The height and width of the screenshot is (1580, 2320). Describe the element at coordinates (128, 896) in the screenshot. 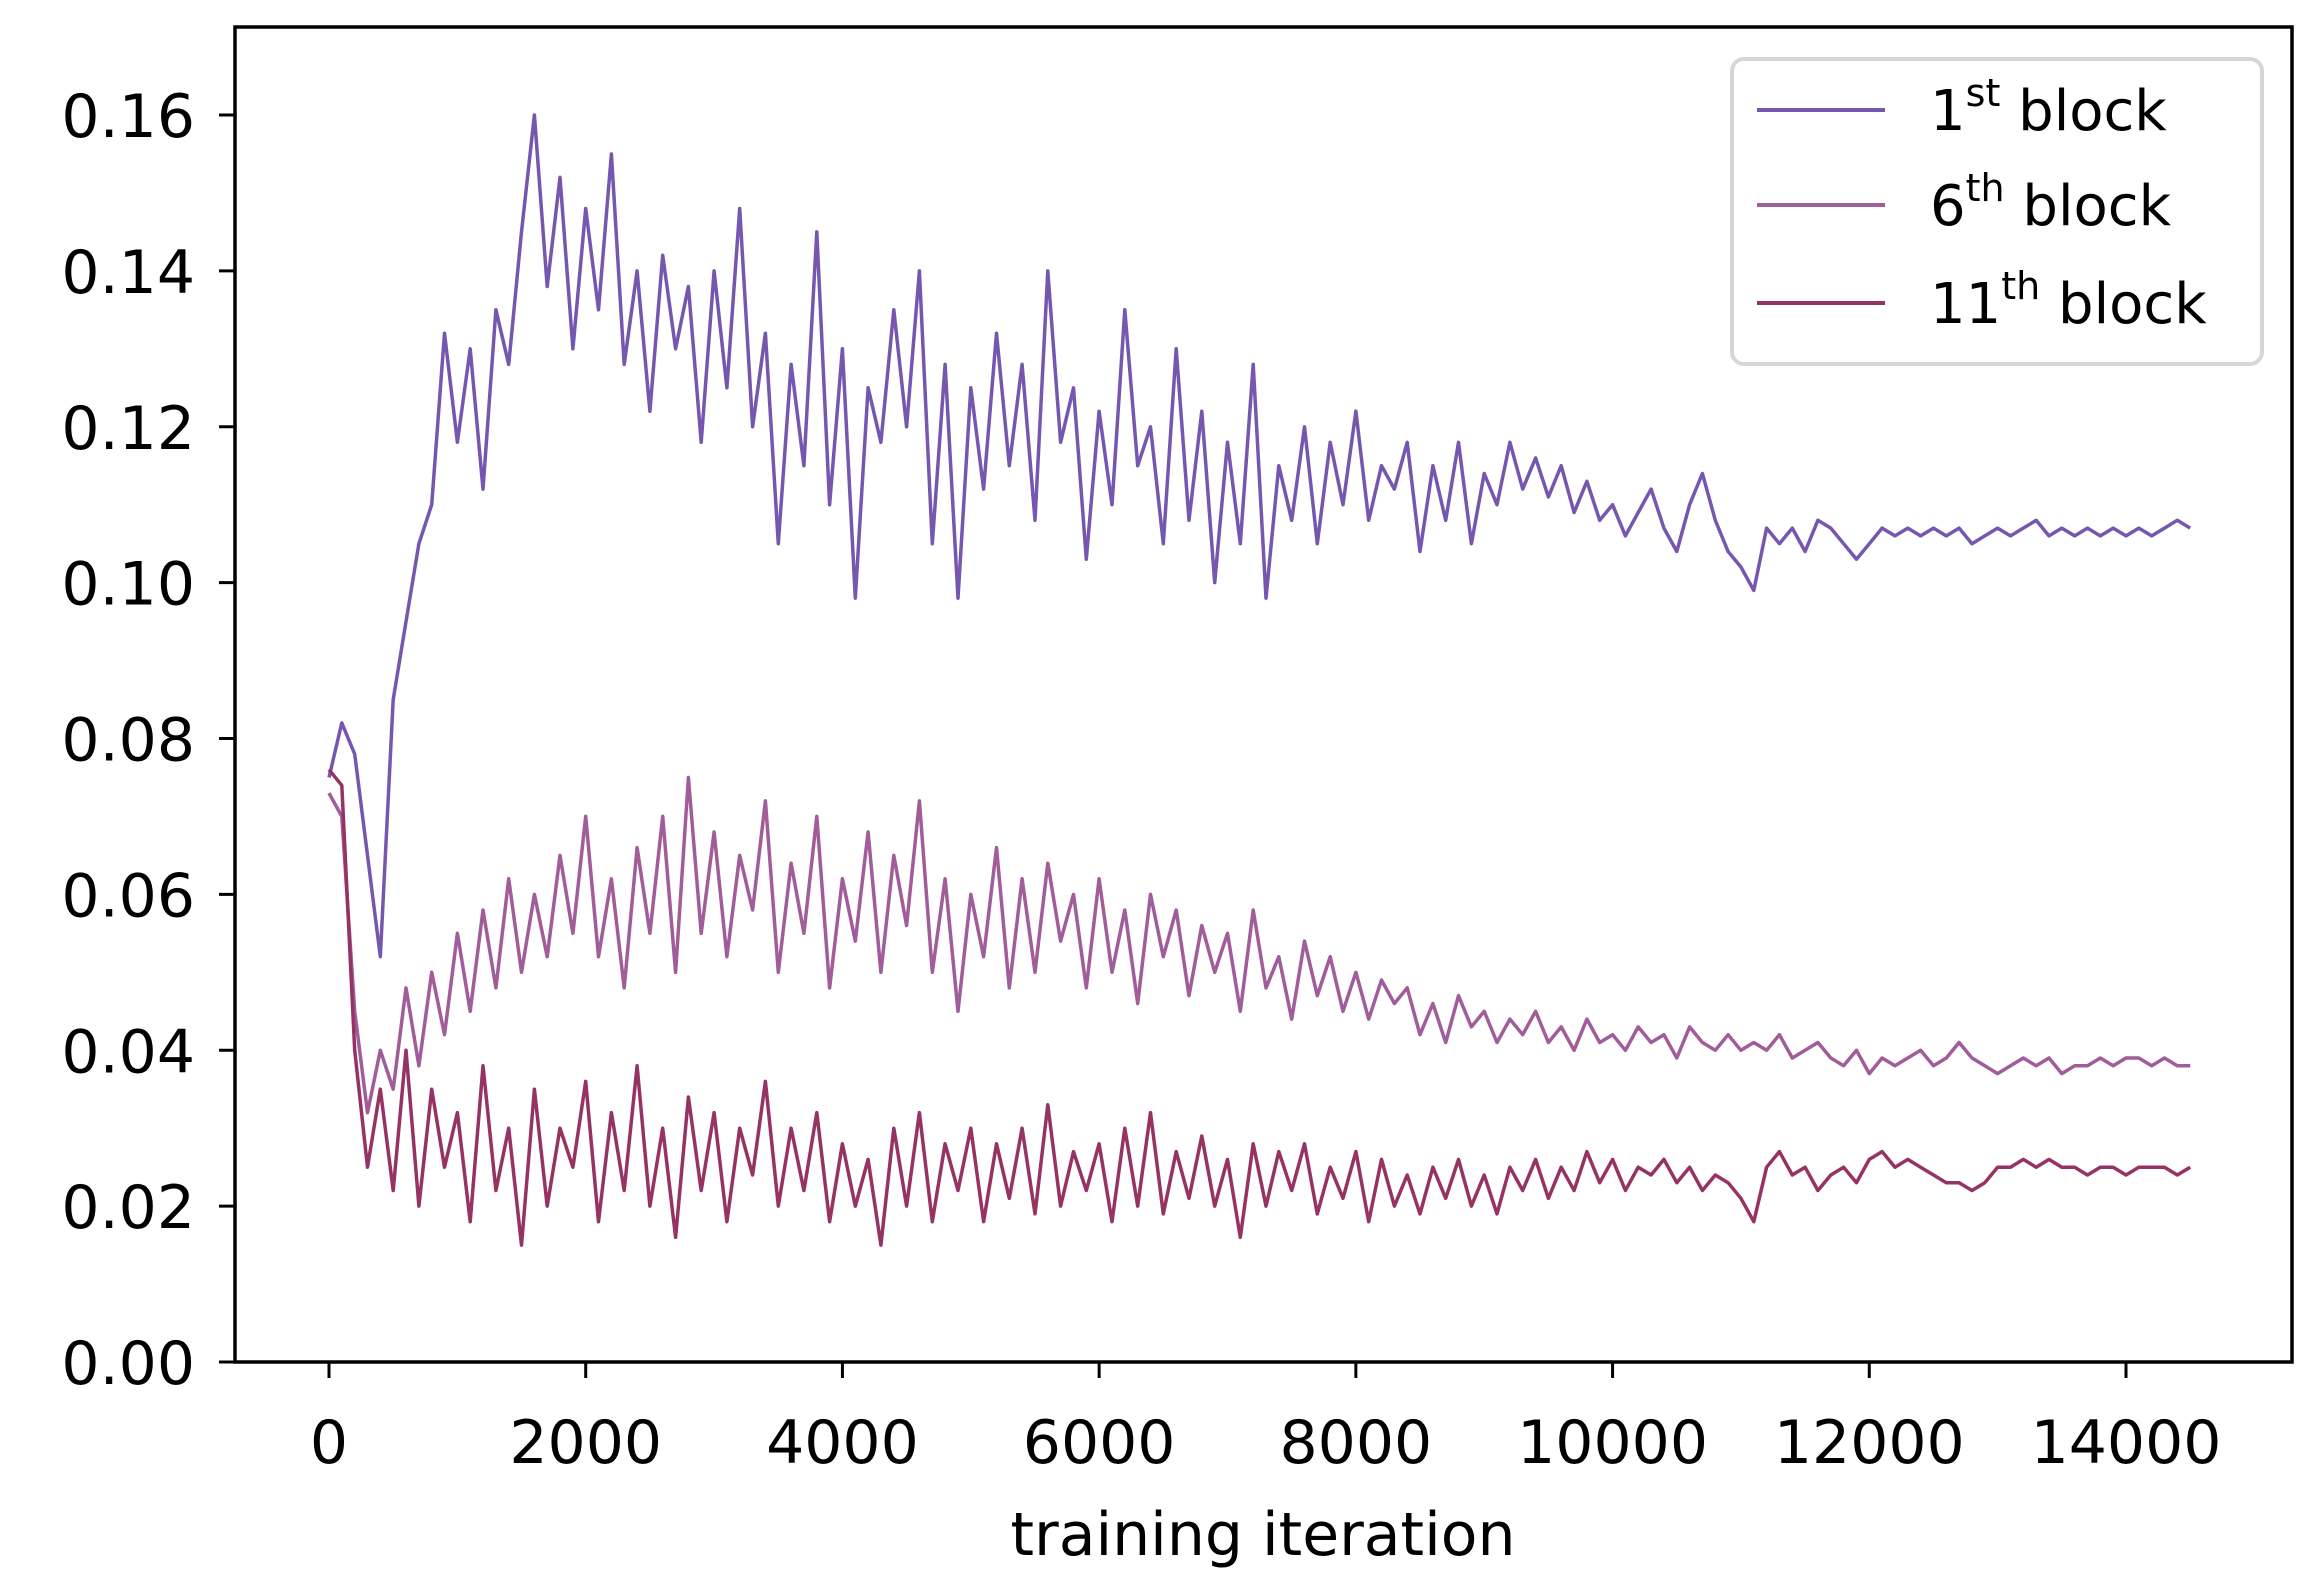

I see `y-tick-label: 0.06` at that location.